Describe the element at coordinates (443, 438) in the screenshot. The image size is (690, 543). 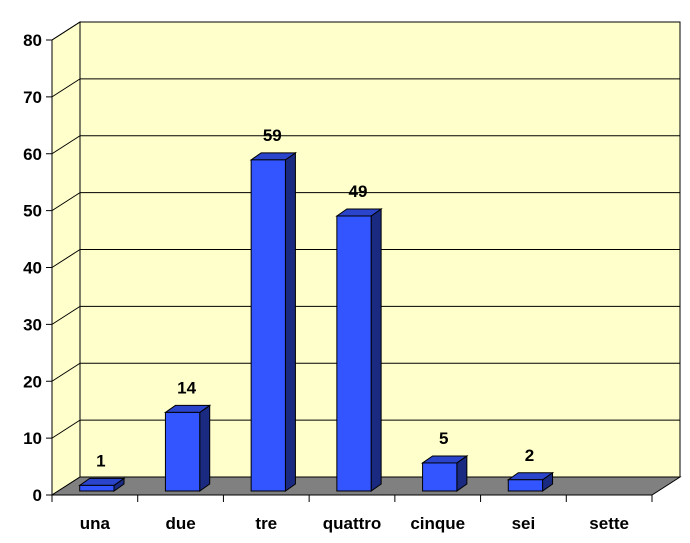
I see `data-label-cinque: 5` at that location.